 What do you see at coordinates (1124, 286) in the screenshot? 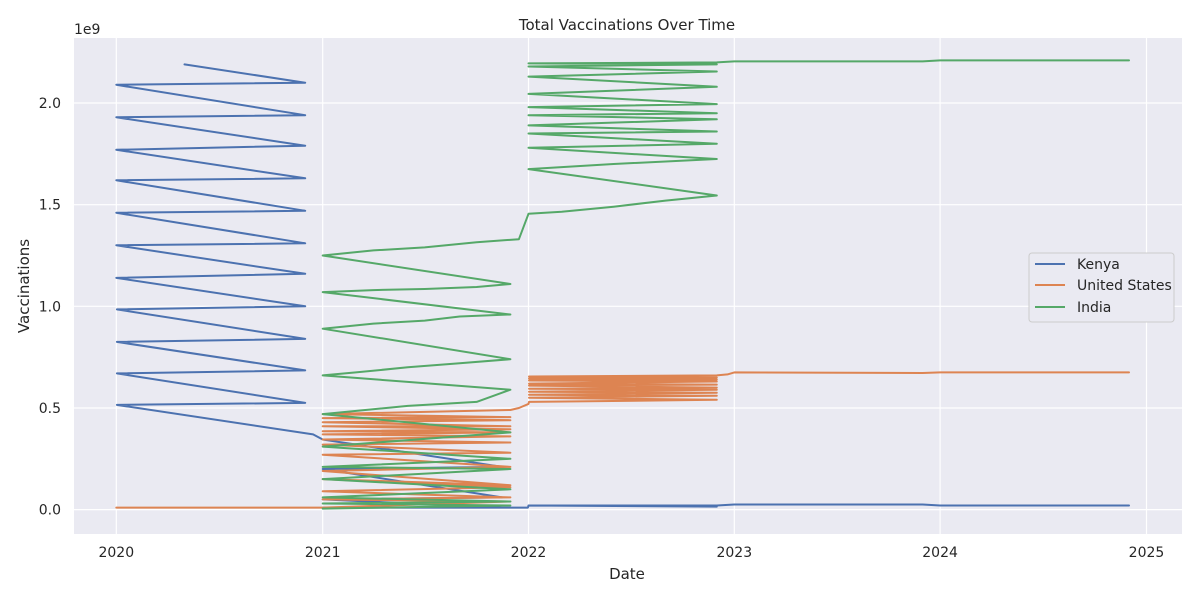
I see `legend-label-united-states: United States` at bounding box center [1124, 286].